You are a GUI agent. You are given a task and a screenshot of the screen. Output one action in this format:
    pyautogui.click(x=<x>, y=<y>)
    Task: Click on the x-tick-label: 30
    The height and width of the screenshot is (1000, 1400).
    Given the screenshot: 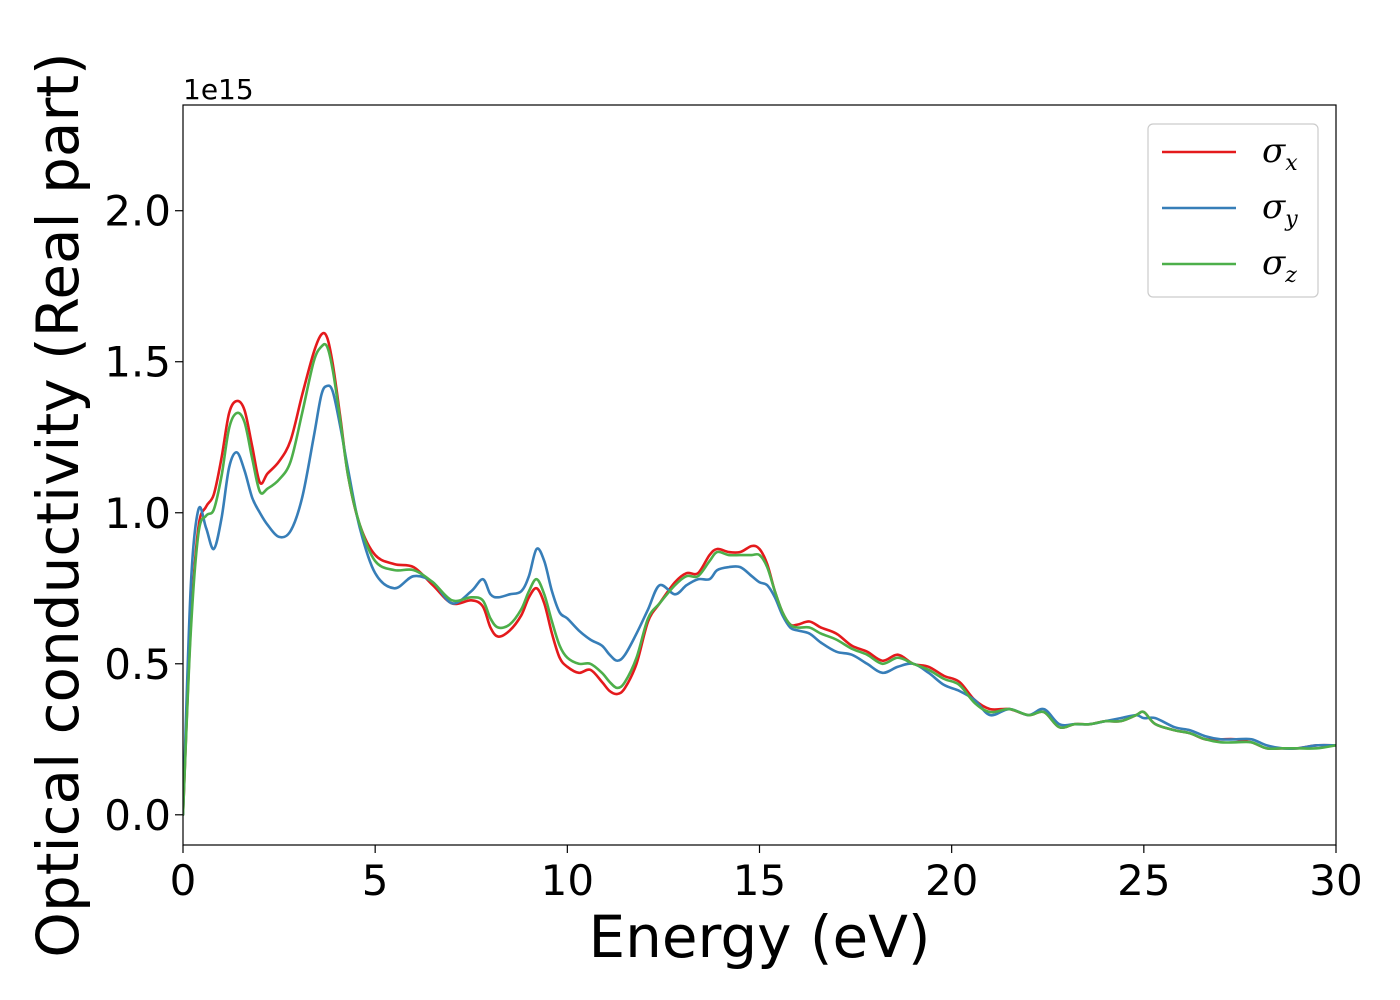 What is the action you would take?
    pyautogui.click(x=1335, y=880)
    